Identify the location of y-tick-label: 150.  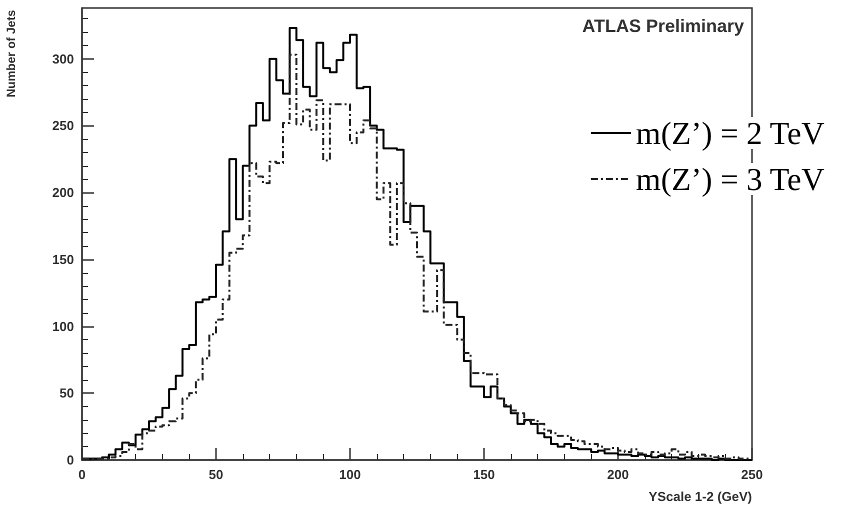
(63, 259).